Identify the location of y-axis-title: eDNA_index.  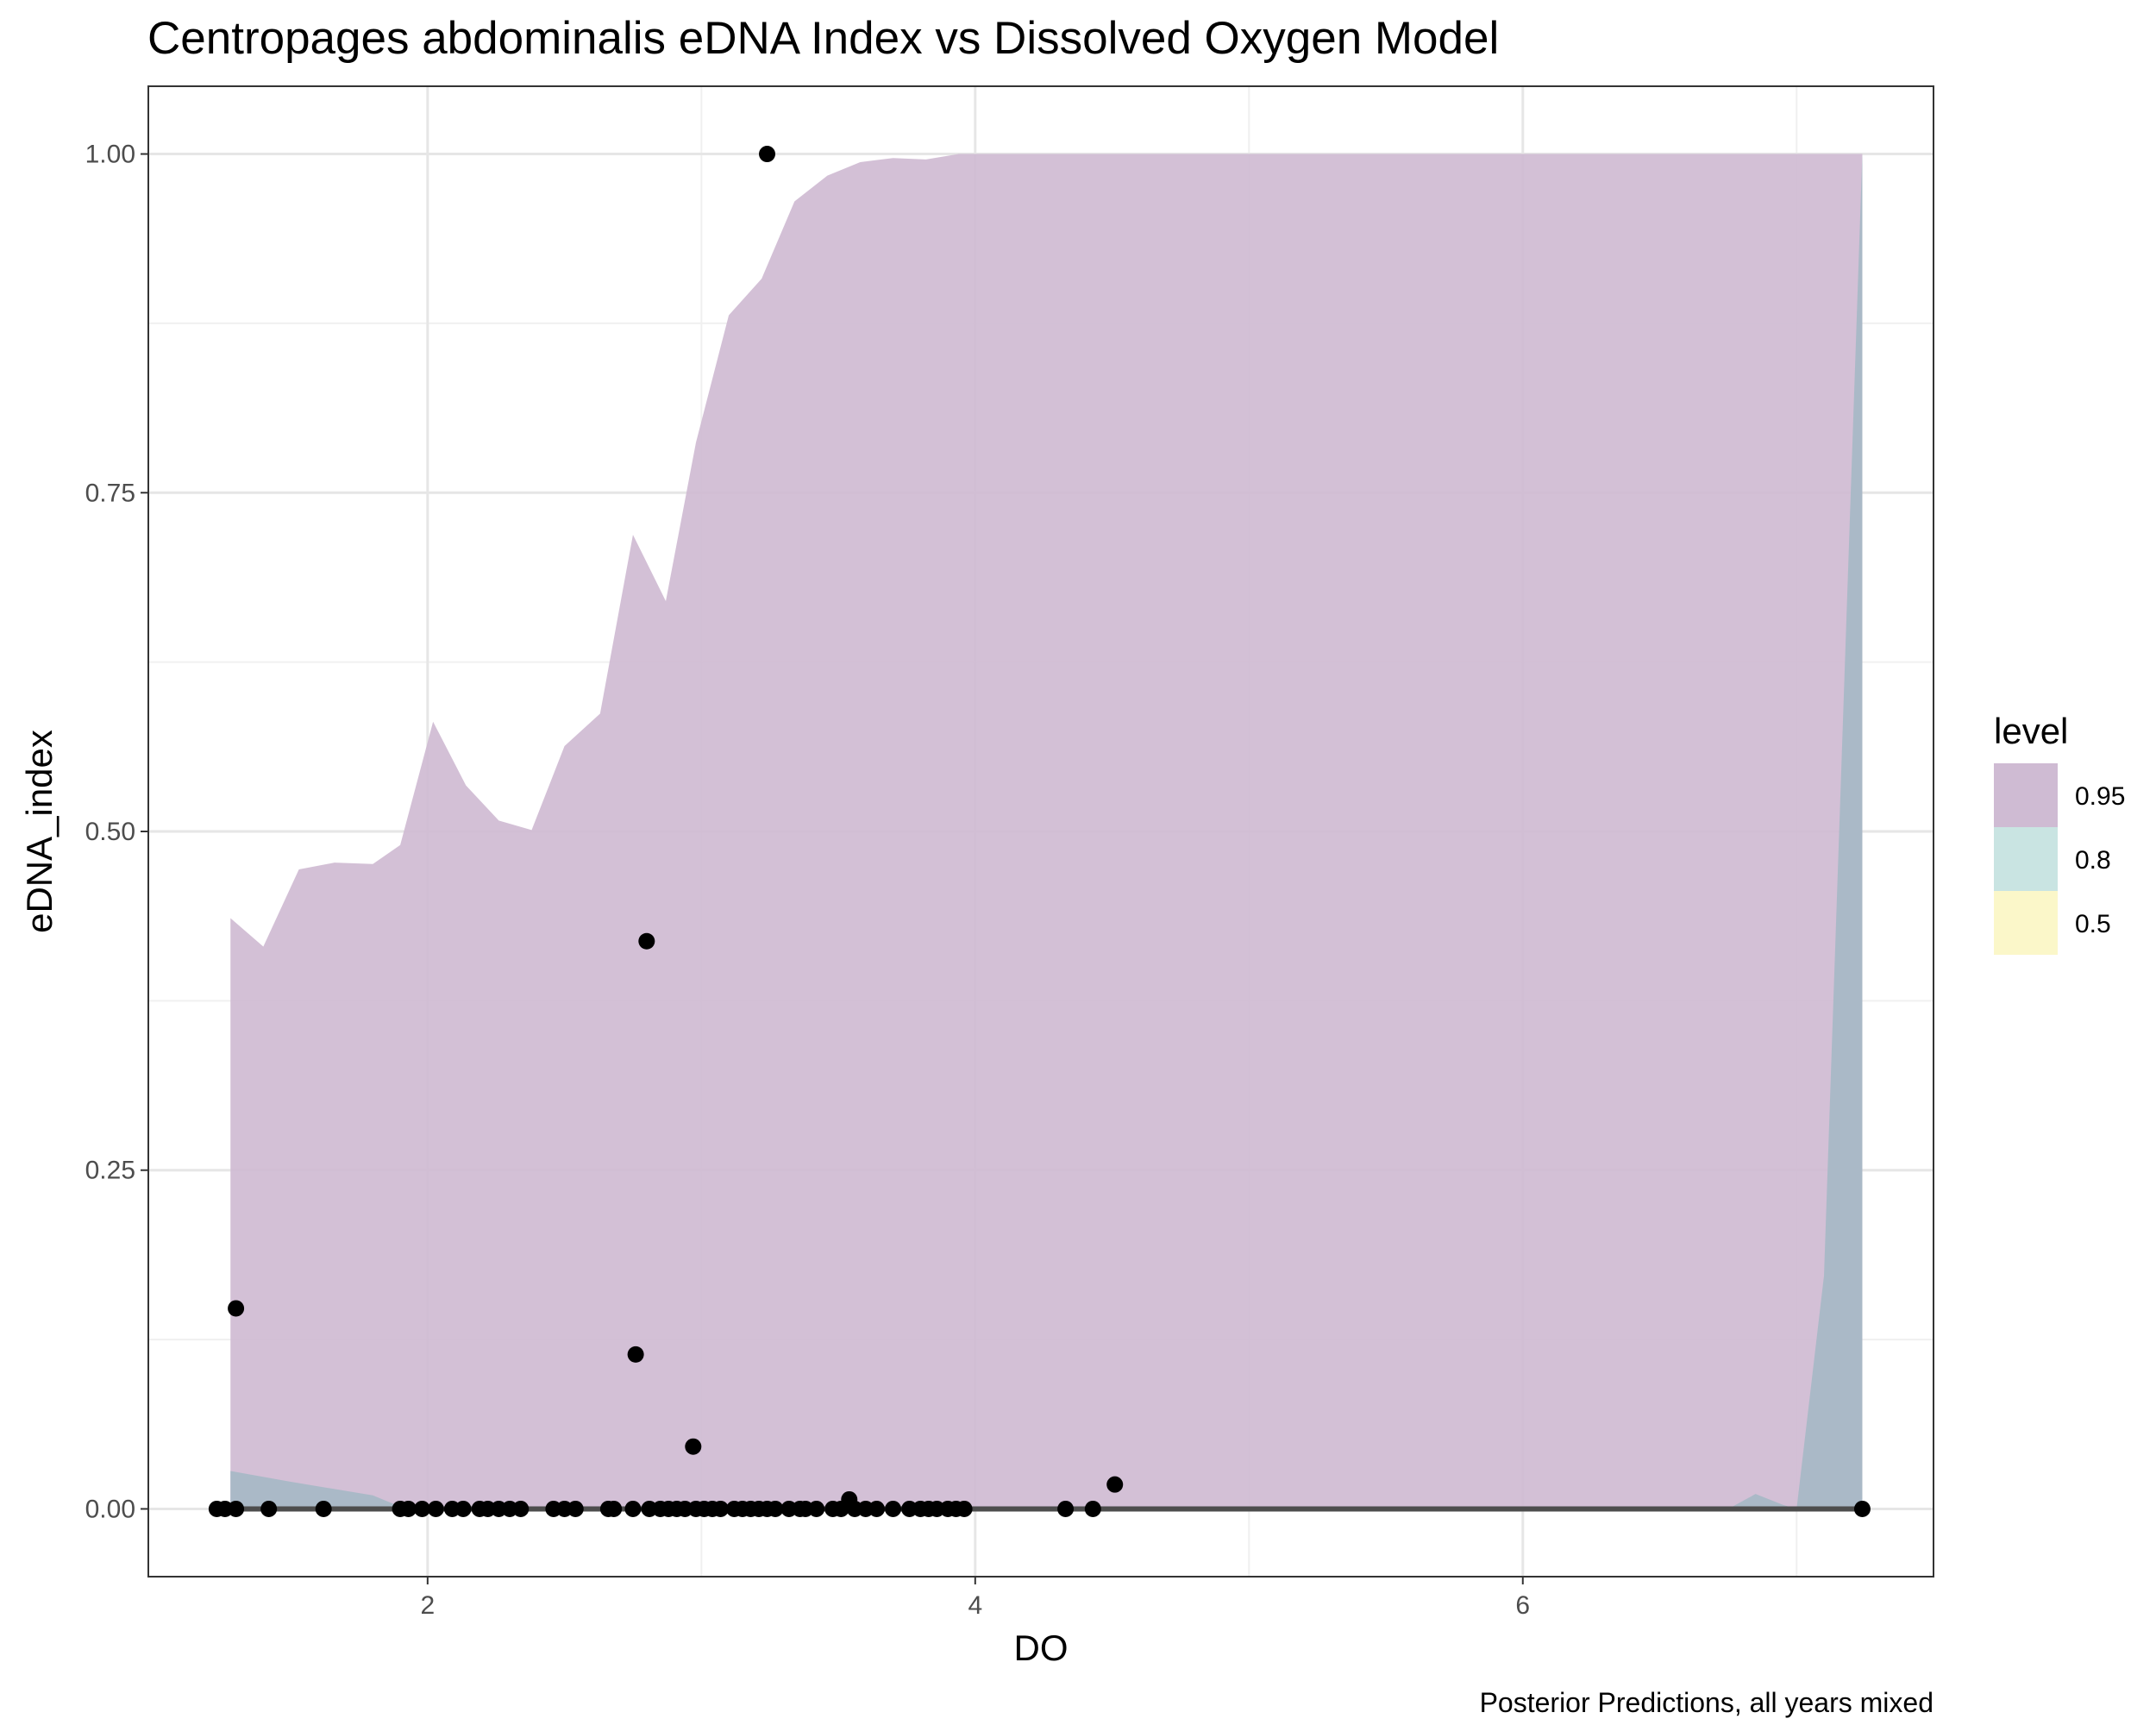
(39, 831).